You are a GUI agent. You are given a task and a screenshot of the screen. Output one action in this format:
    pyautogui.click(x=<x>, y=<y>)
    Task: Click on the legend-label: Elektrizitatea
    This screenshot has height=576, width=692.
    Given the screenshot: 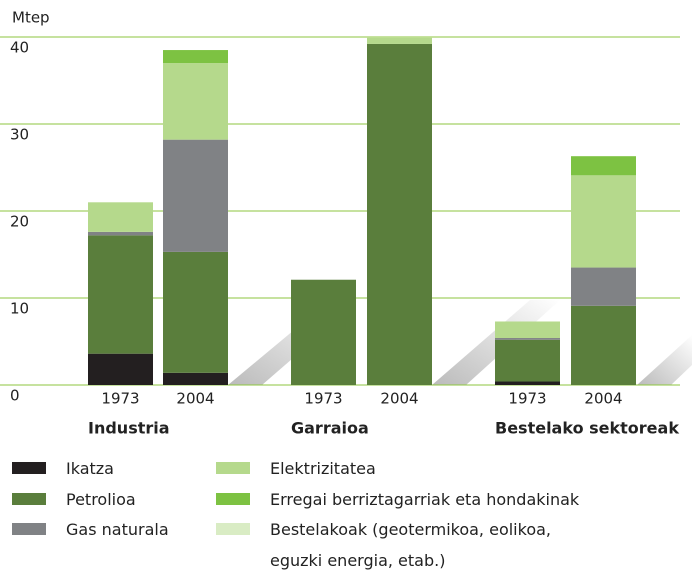 What is the action you would take?
    pyautogui.click(x=323, y=468)
    